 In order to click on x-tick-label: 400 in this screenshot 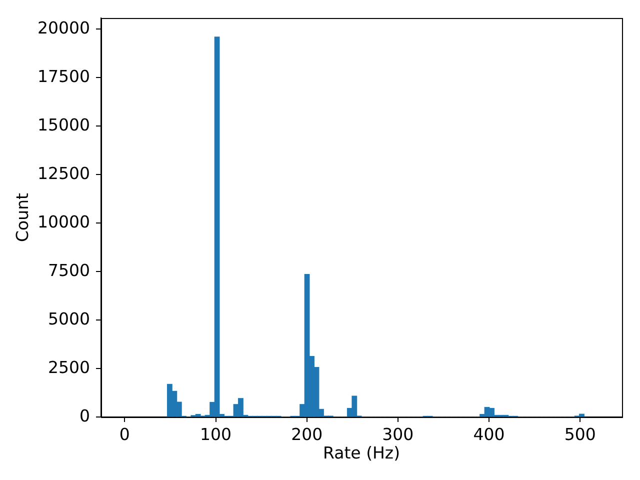, I will do `click(489, 434)`.